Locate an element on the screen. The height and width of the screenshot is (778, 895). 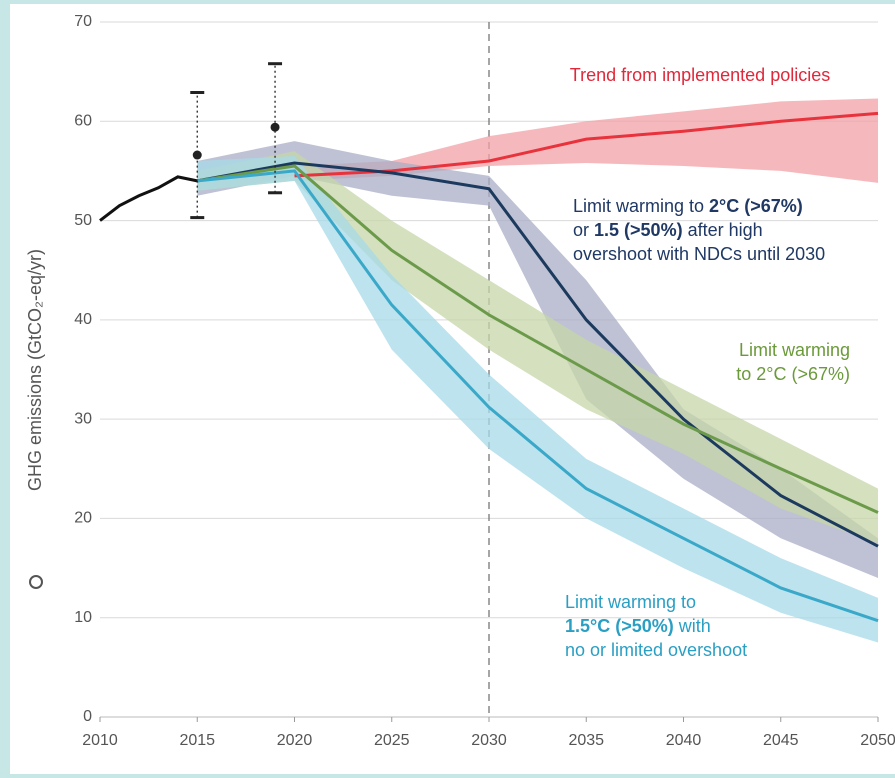
y-tick-label: 10 is located at coordinates (83, 617).